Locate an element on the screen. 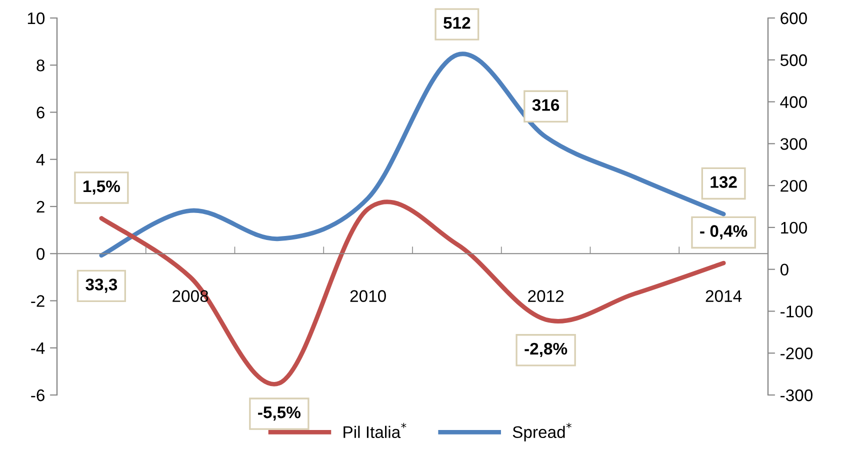  x-tick-label: 2012 is located at coordinates (546, 296).